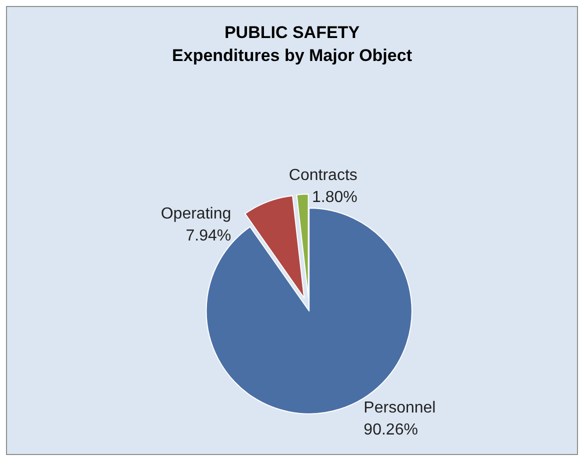 The width and height of the screenshot is (584, 461). Describe the element at coordinates (400, 407) in the screenshot. I see `slice-label: Personnel` at that location.